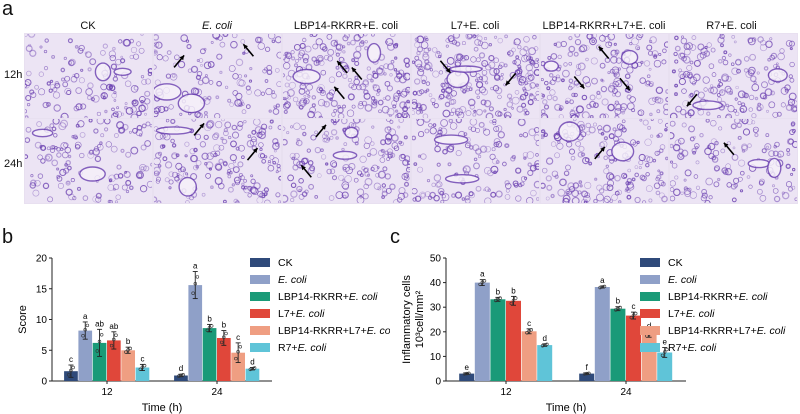 The image size is (800, 414). What do you see at coordinates (692, 348) in the screenshot?
I see `cells-legend-label: R7+E. coli` at bounding box center [692, 348].